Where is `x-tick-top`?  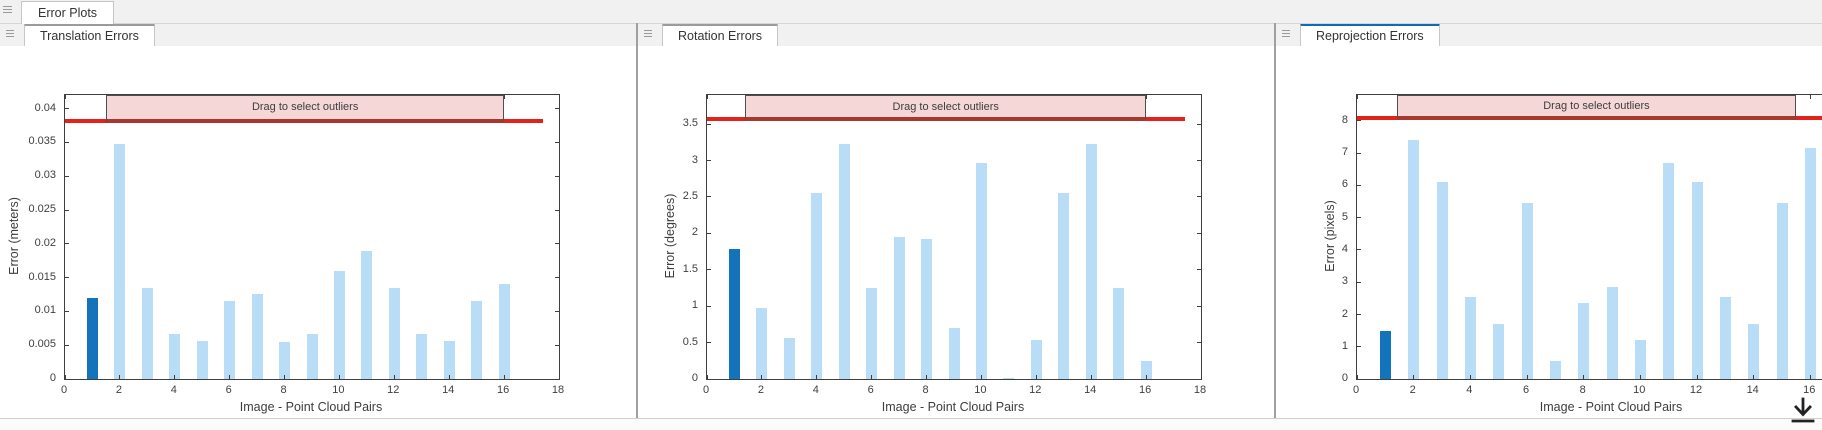 x-tick-top is located at coordinates (65, 97).